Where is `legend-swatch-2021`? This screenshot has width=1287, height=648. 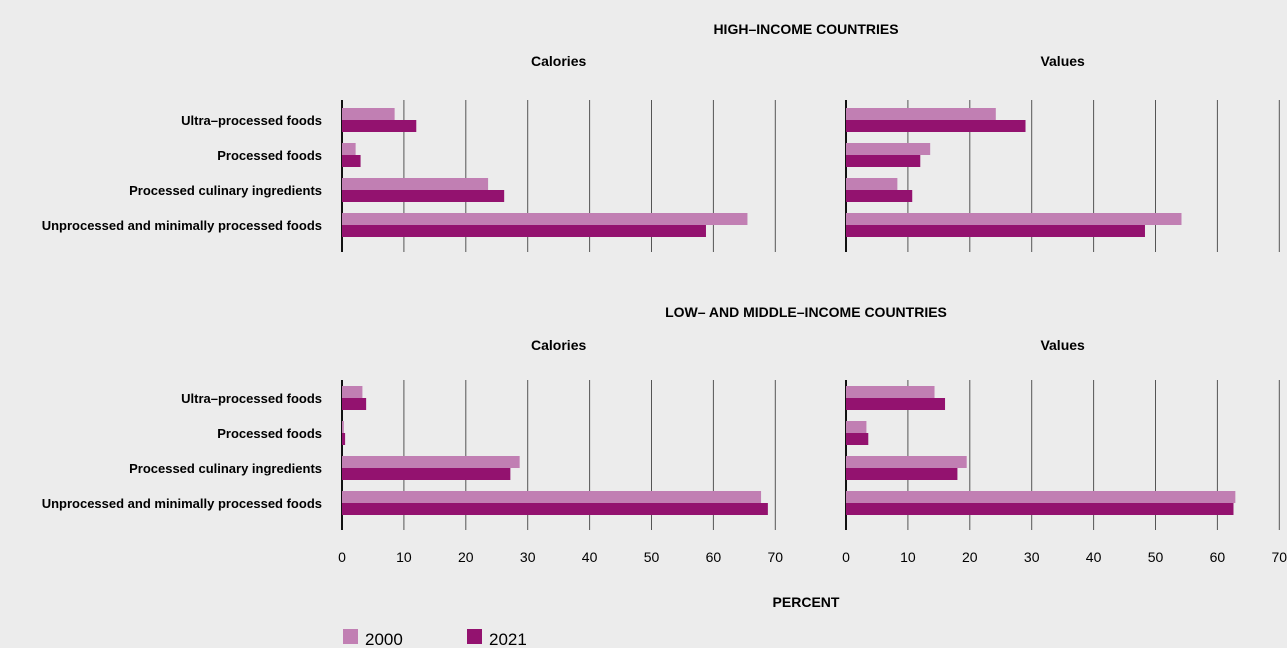
legend-swatch-2021 is located at coordinates (474, 636).